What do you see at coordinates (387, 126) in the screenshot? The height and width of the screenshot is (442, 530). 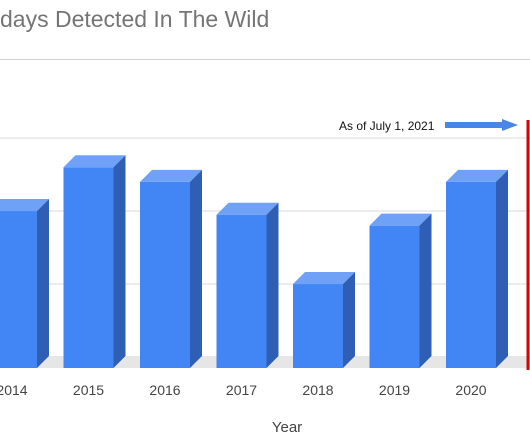 I see `annotation-label: As of July 1, 2021` at bounding box center [387, 126].